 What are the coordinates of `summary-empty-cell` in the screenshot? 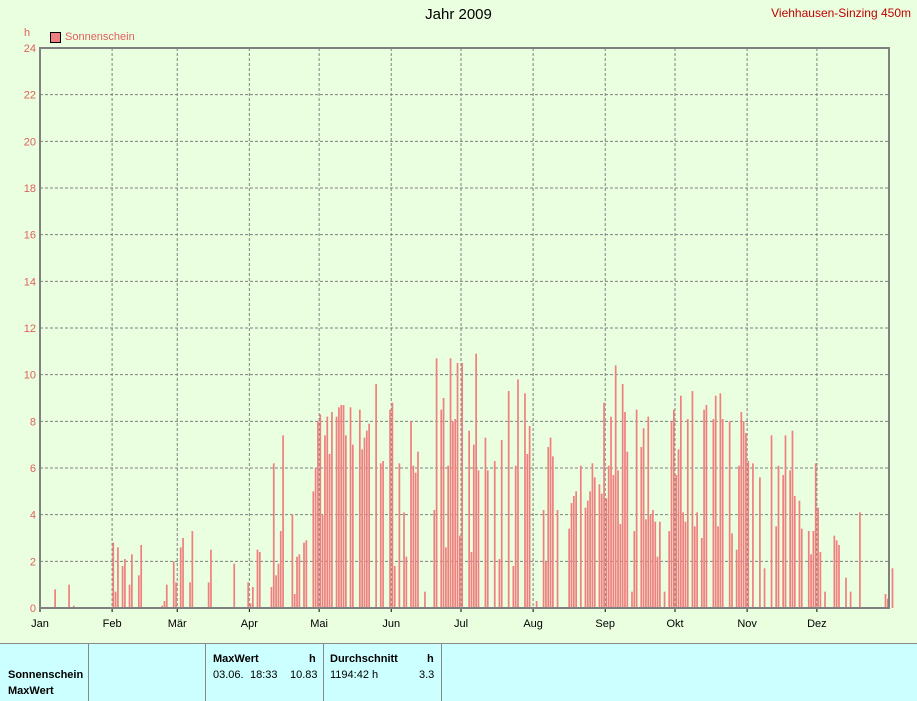 It's located at (147, 672).